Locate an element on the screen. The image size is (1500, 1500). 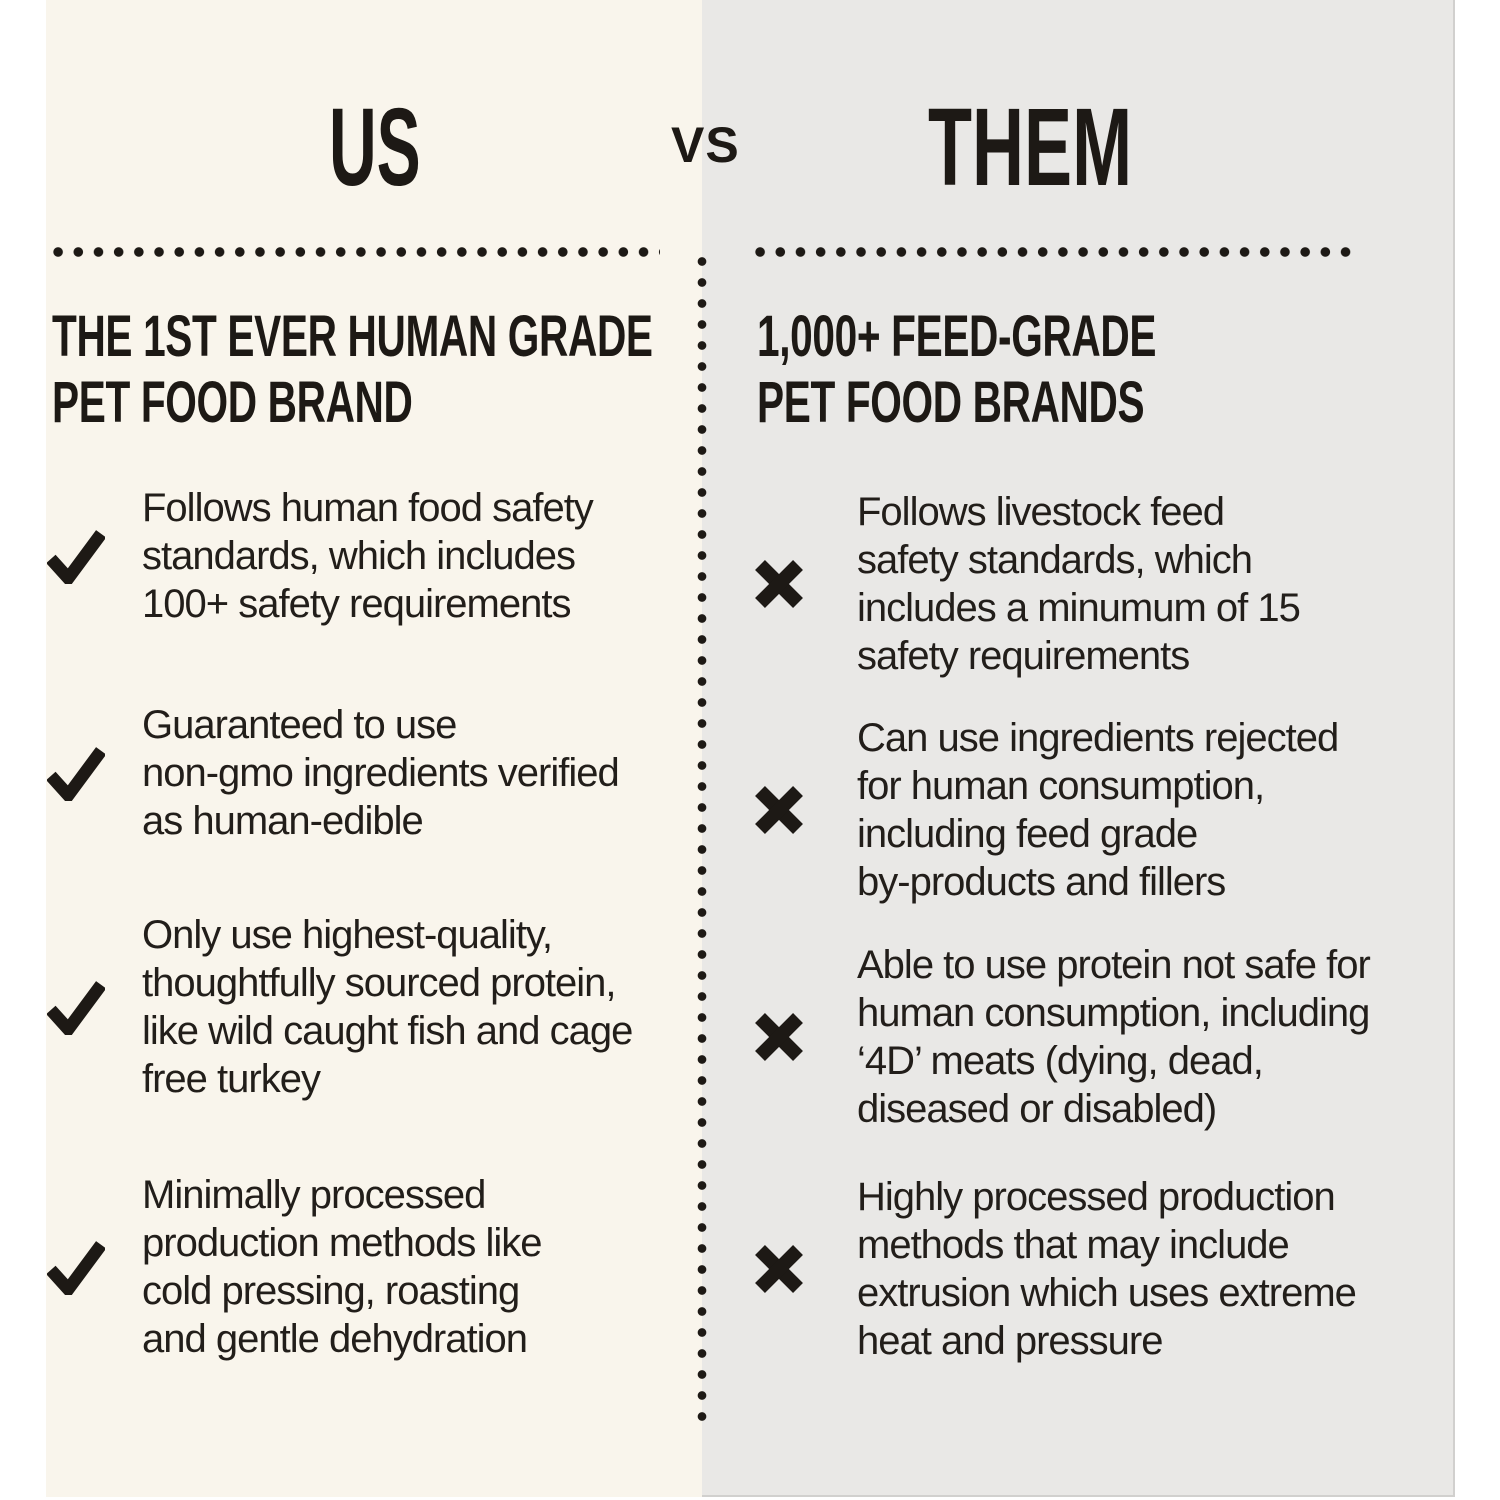
vs-label: VS is located at coordinates (705, 145).